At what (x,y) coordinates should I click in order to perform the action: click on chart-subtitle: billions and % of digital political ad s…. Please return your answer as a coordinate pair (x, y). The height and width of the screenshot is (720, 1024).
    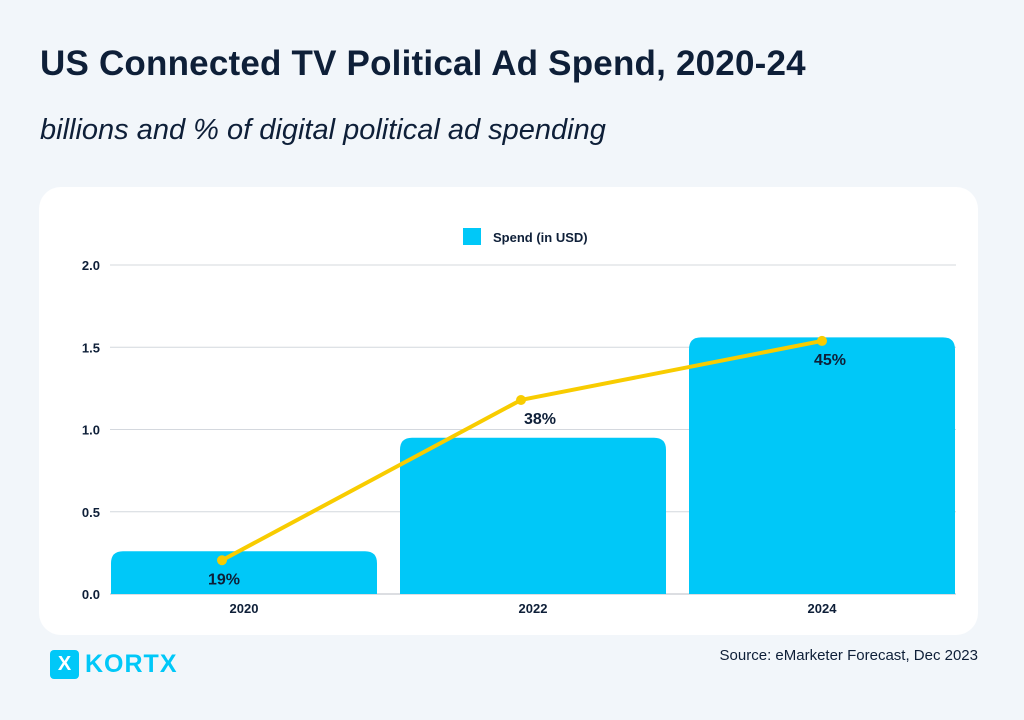
    Looking at the image, I should click on (323, 130).